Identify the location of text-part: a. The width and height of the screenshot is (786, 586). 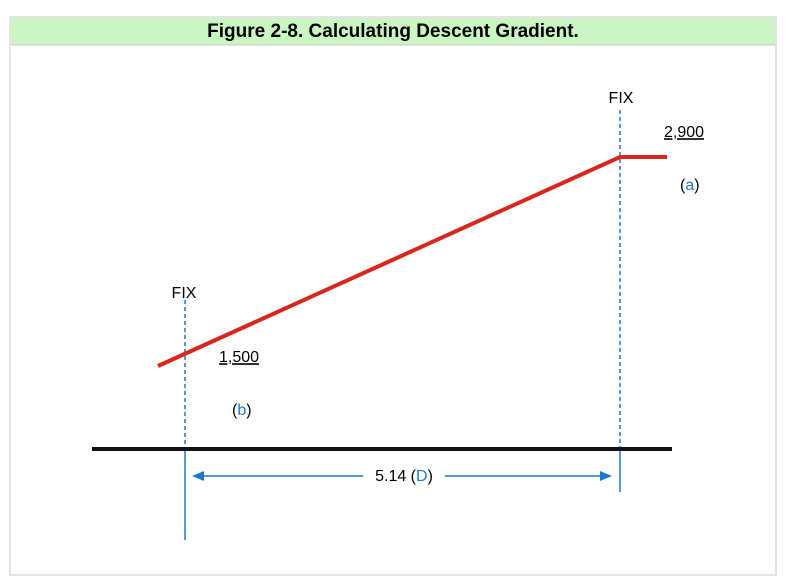
(689, 185).